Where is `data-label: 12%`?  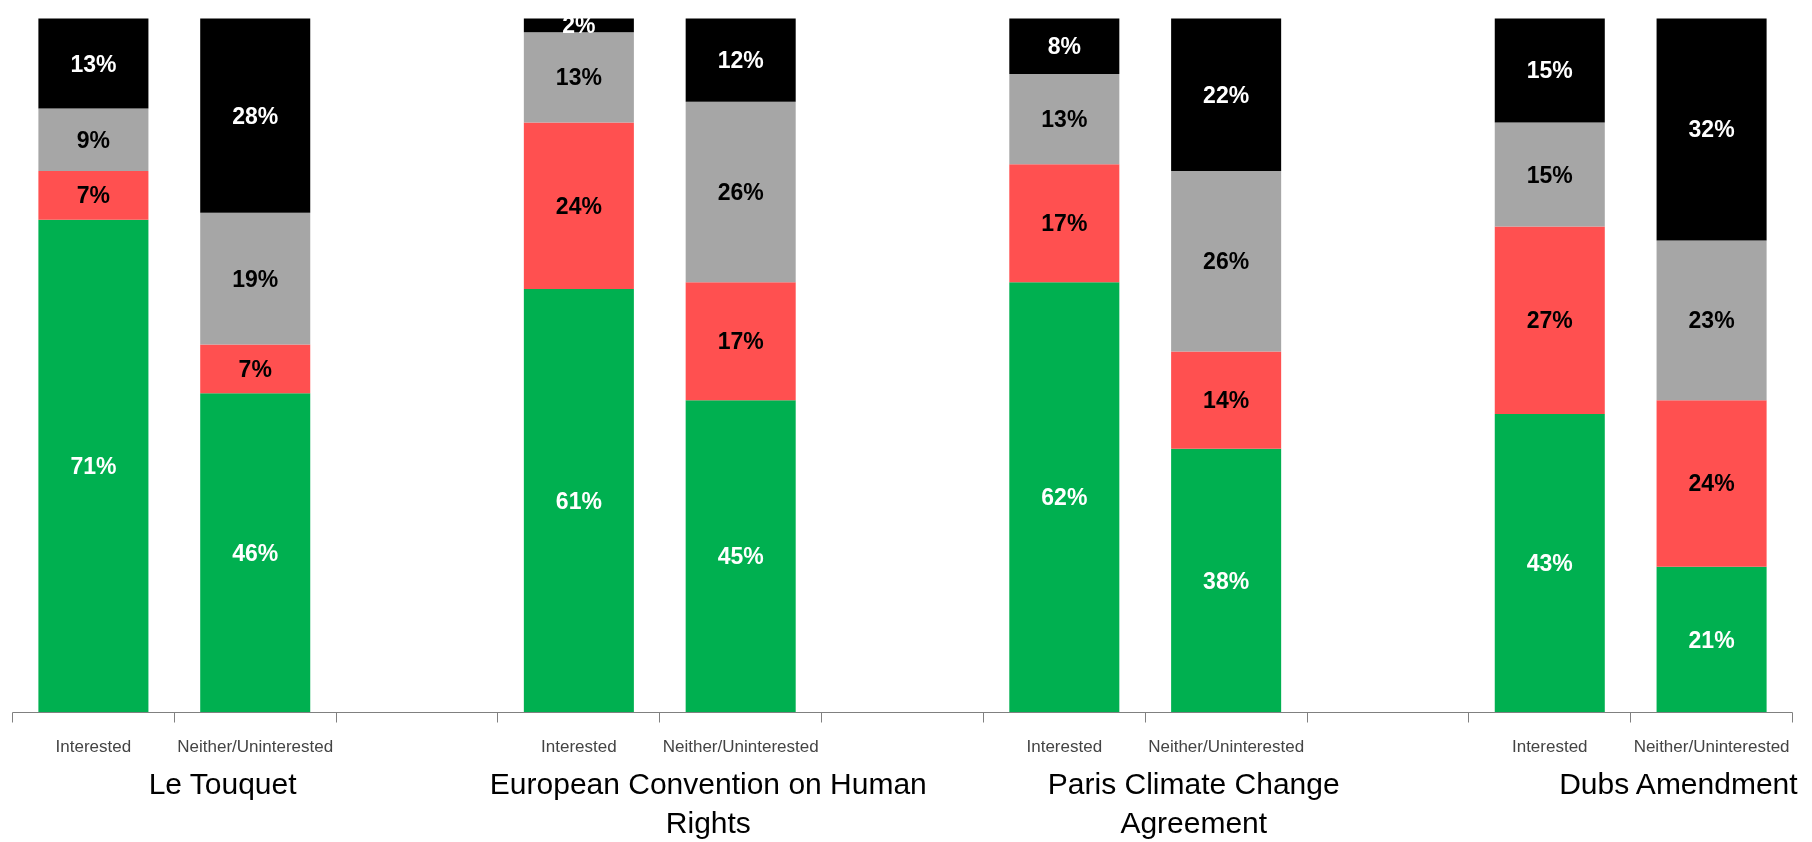
data-label: 12% is located at coordinates (740, 60).